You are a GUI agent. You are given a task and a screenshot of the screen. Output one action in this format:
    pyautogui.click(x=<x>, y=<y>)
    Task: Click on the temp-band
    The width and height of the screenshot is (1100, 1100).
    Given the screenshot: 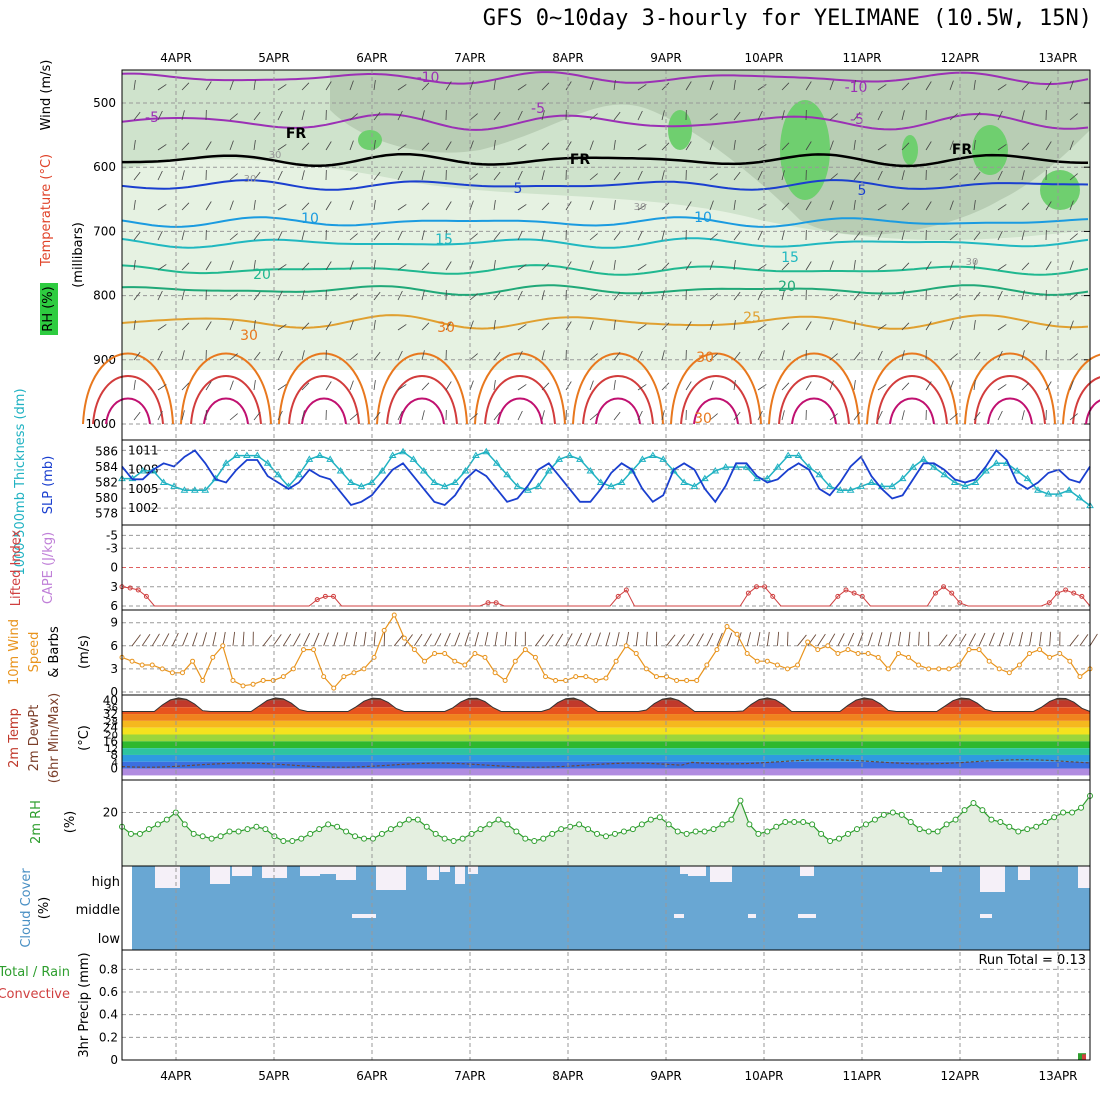 What is the action you would take?
    pyautogui.click(x=606, y=731)
    